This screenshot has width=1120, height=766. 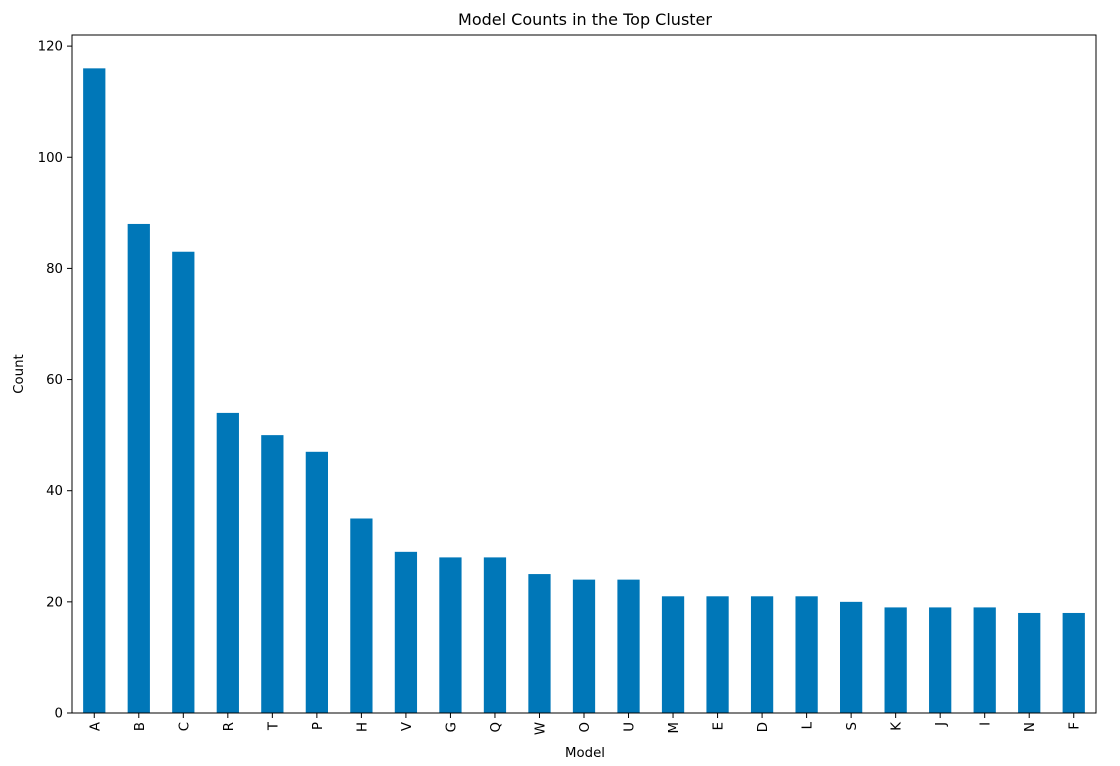 I want to click on bar-O, so click(x=584, y=646).